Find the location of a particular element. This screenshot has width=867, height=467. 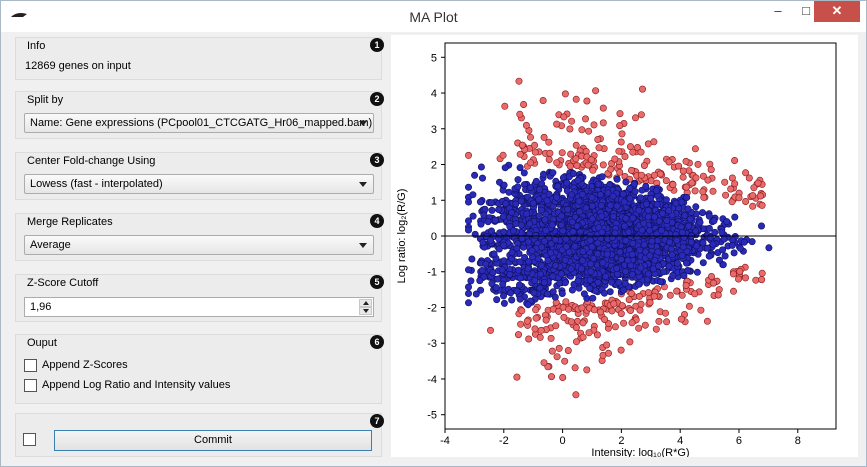

center-number-badge: 3 is located at coordinates (377, 160).